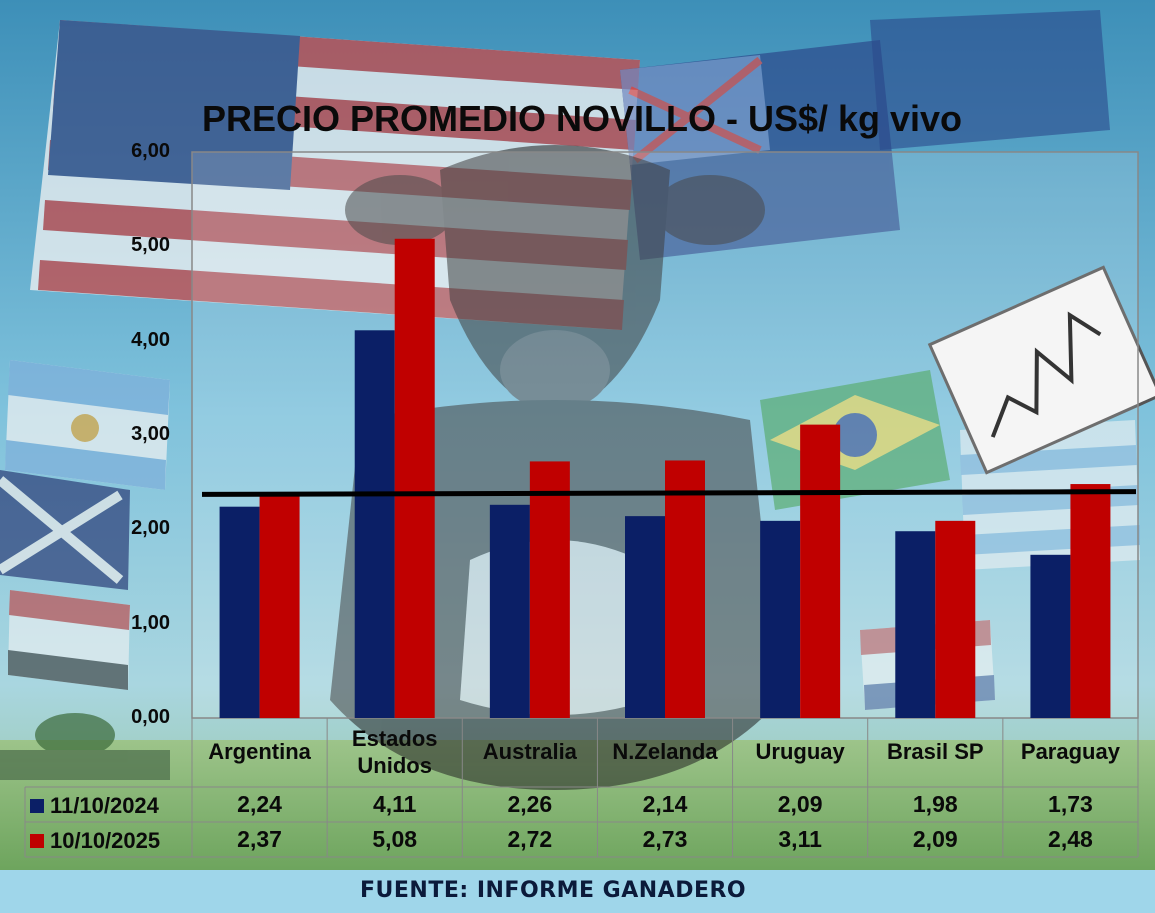 The height and width of the screenshot is (913, 1155). Describe the element at coordinates (150, 434) in the screenshot. I see `y-tick-label: 3,00` at that location.